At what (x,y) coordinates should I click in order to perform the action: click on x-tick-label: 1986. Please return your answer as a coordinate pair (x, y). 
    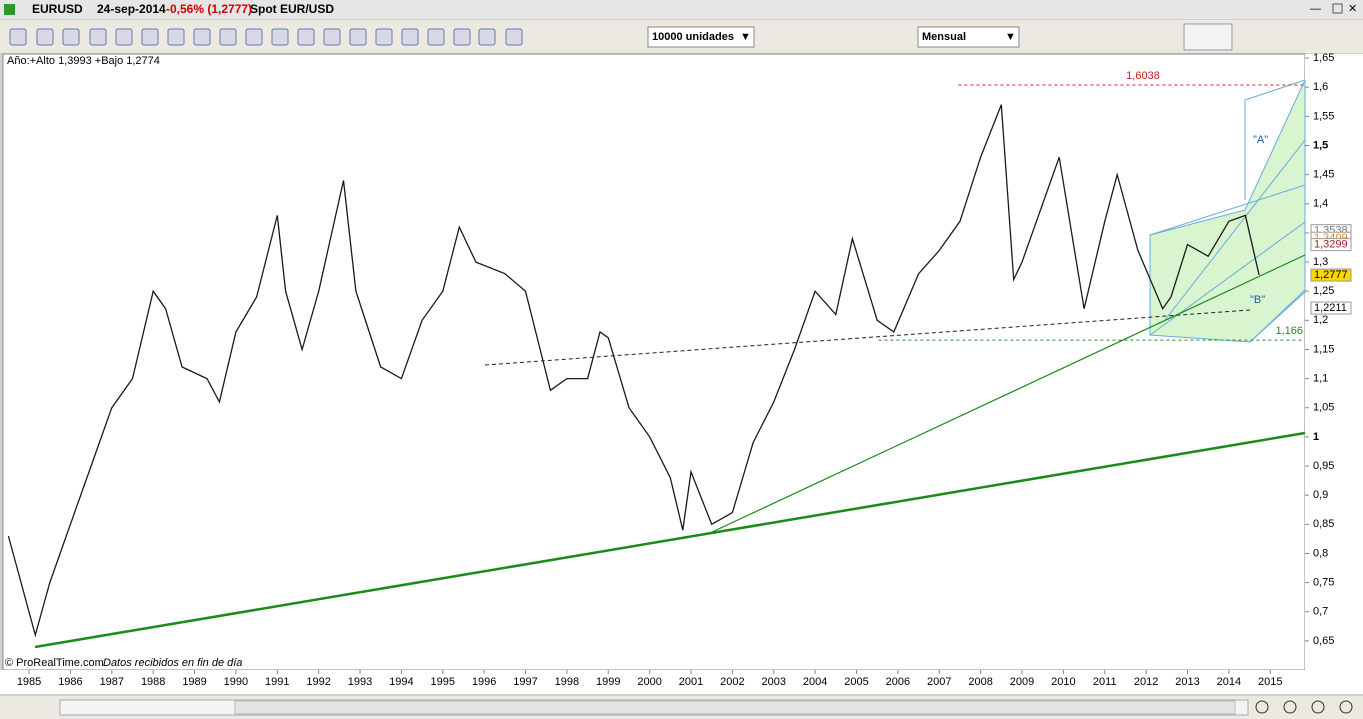
    Looking at the image, I should click on (70, 682).